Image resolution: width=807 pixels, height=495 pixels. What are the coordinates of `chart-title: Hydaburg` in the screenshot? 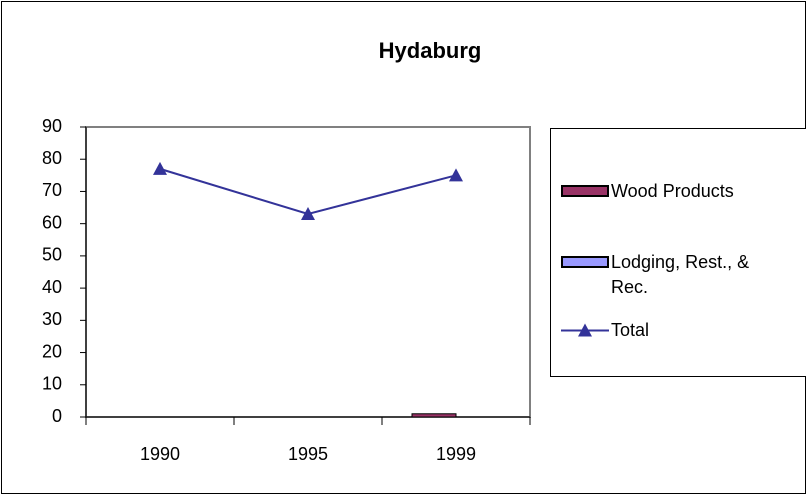 It's located at (430, 50).